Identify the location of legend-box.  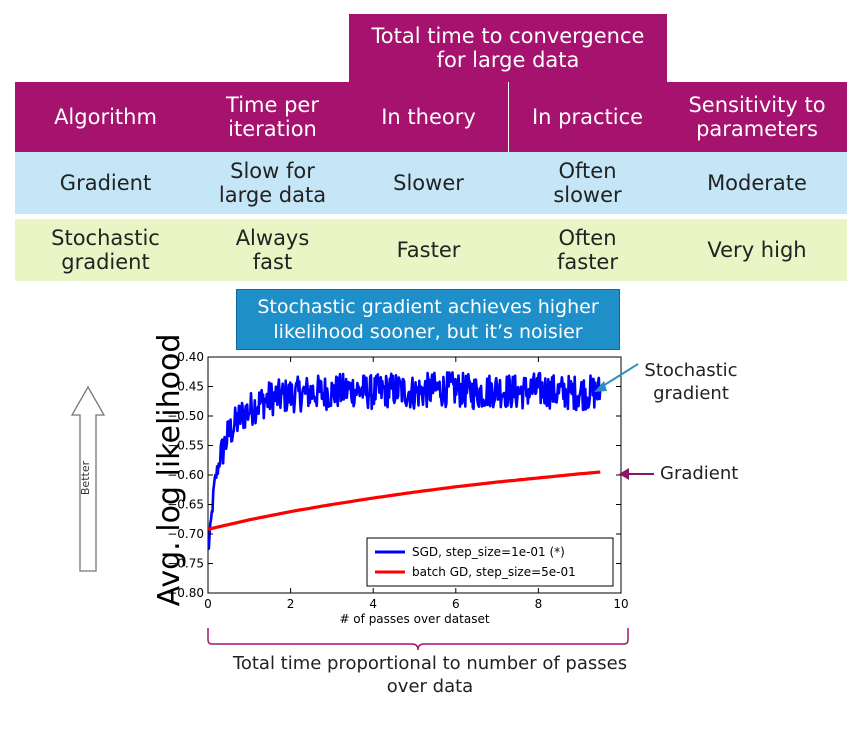
(490, 562).